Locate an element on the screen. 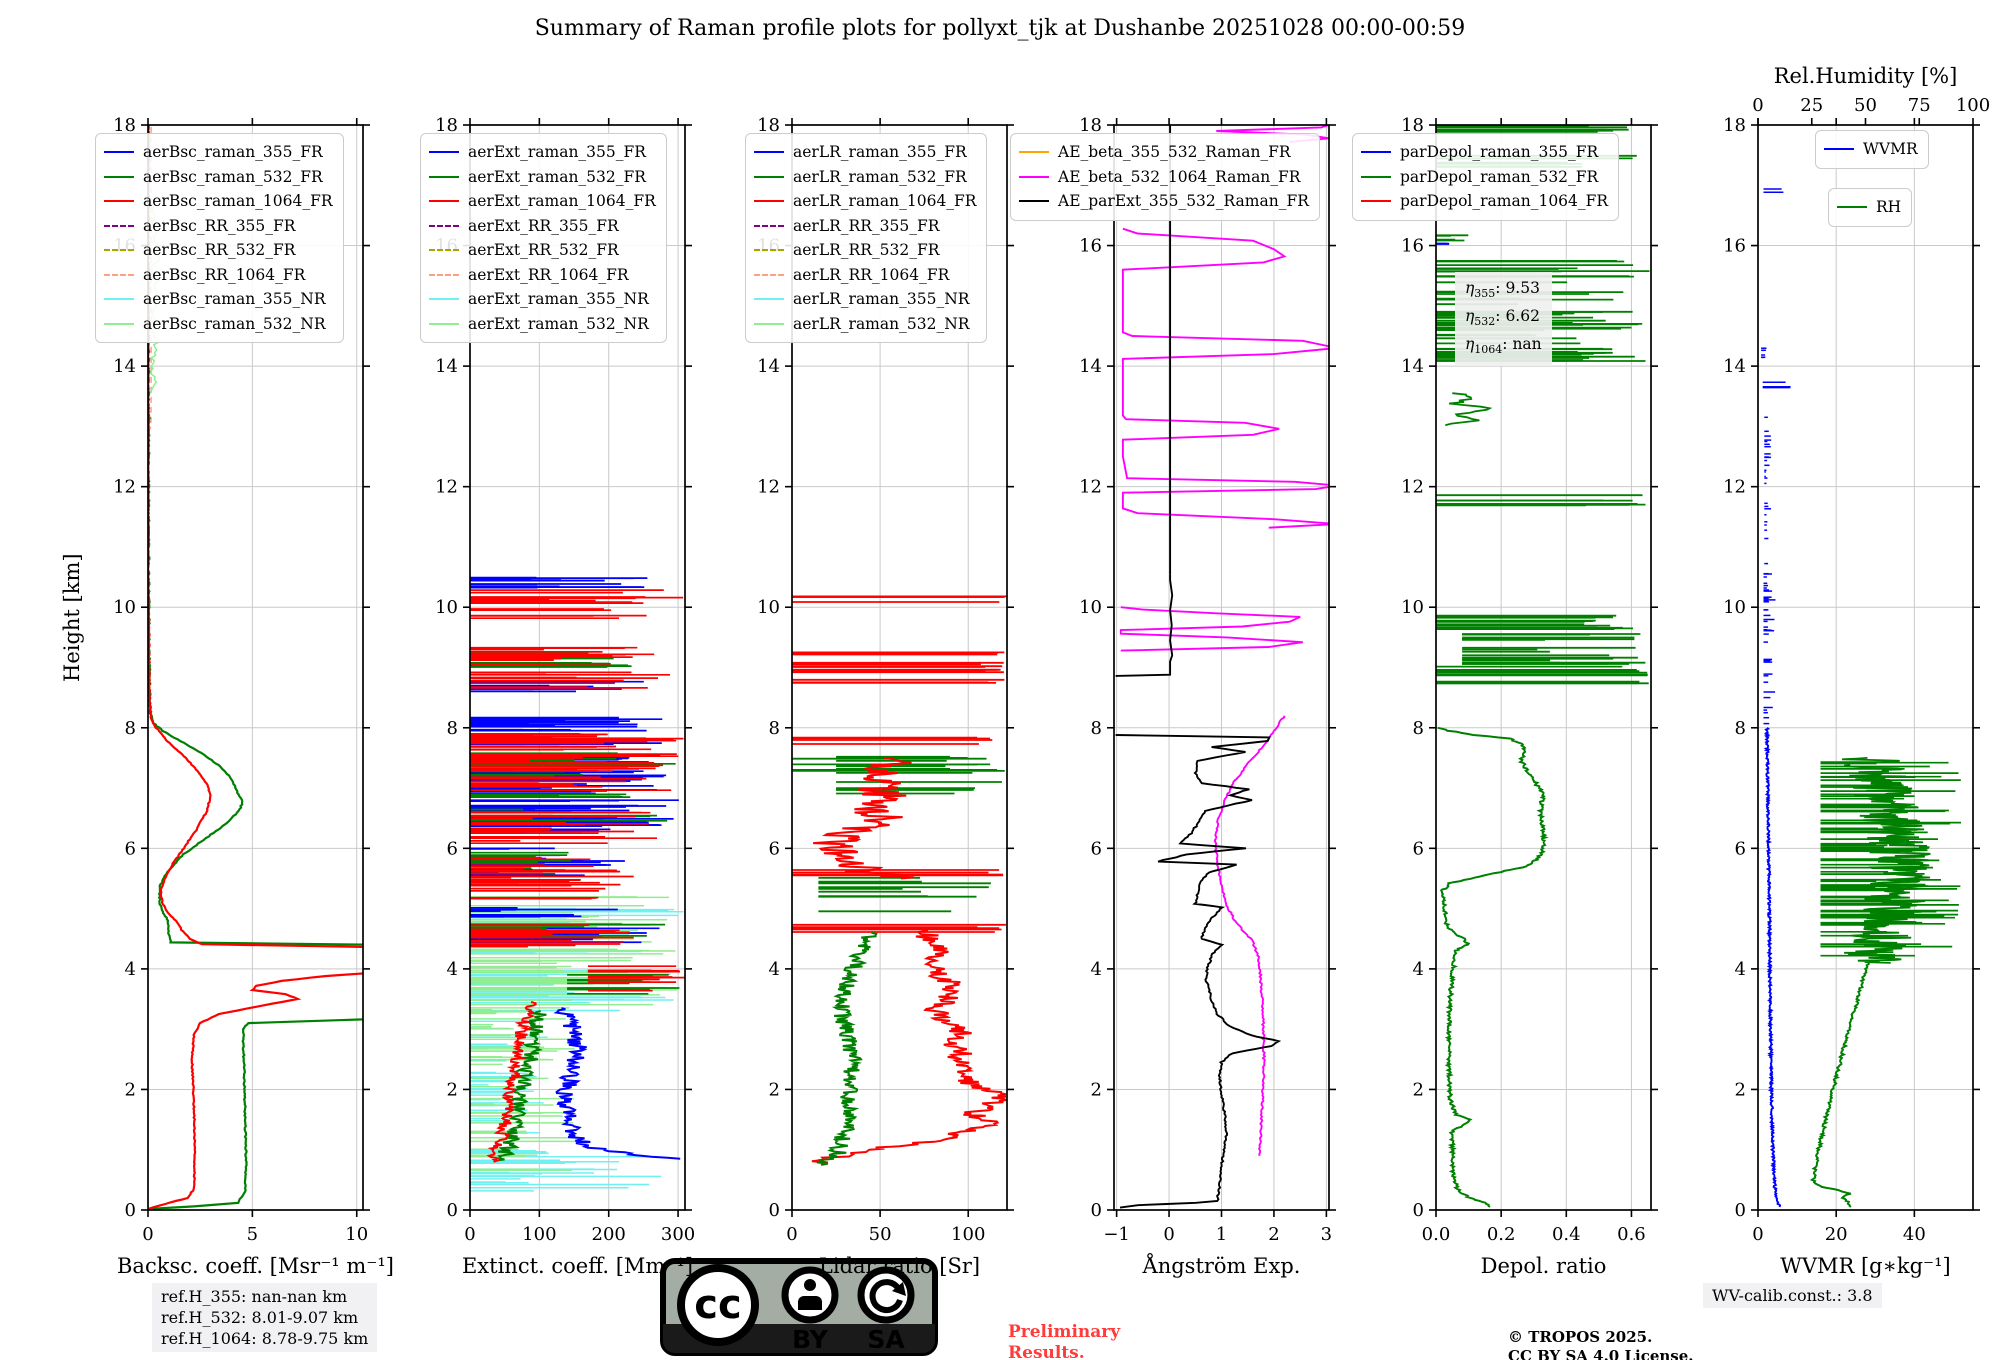 The width and height of the screenshot is (2000, 1360). x-tick-label: 5 is located at coordinates (252, 1234).